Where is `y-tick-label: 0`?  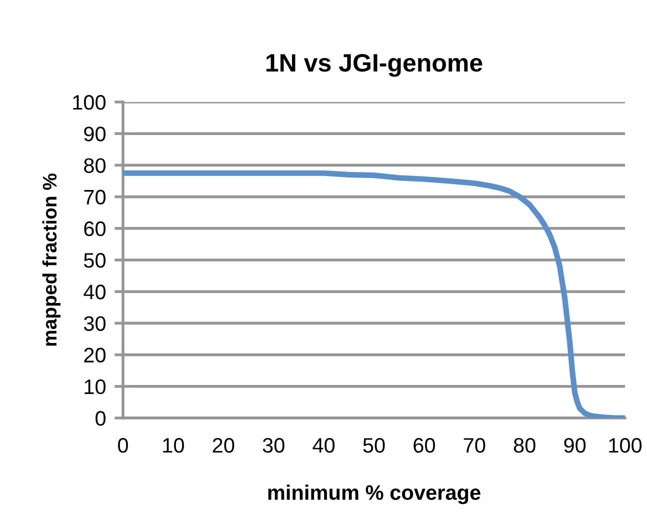 y-tick-label: 0 is located at coordinates (101, 418).